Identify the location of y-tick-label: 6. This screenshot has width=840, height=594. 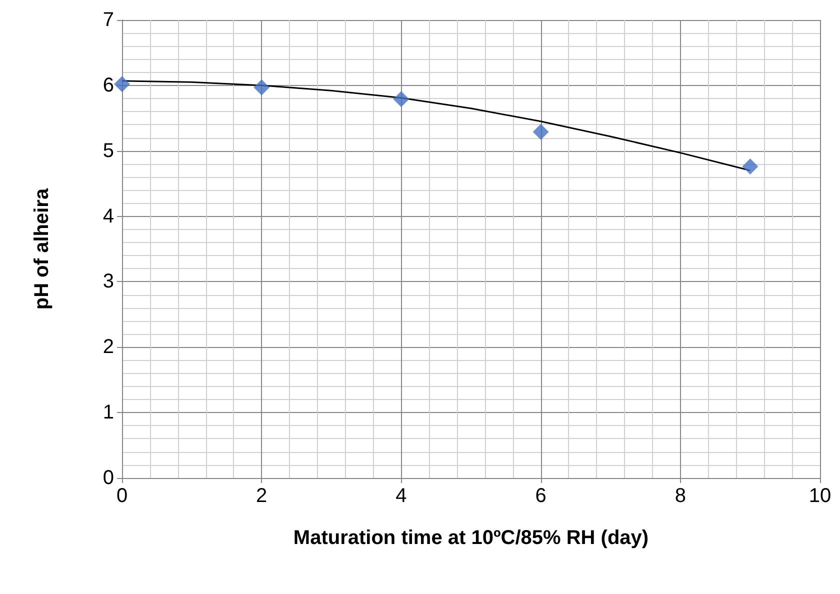
(108, 85).